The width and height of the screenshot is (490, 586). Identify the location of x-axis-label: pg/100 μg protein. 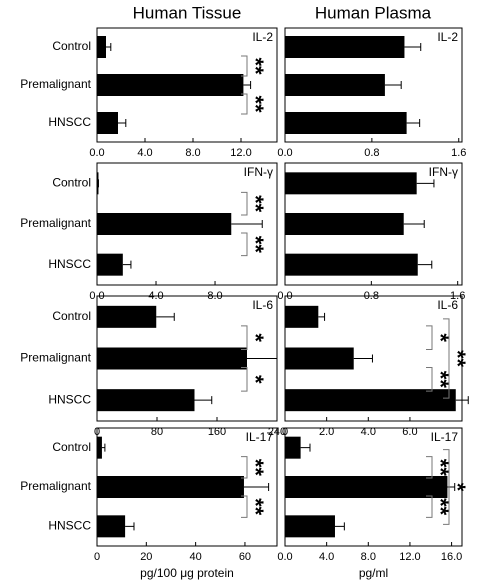
(187, 573).